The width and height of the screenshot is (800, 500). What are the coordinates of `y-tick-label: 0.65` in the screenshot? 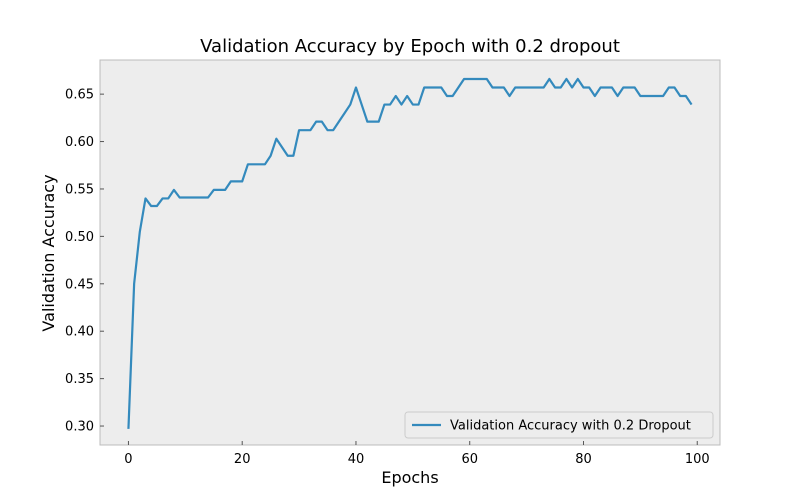 It's located at (79, 95).